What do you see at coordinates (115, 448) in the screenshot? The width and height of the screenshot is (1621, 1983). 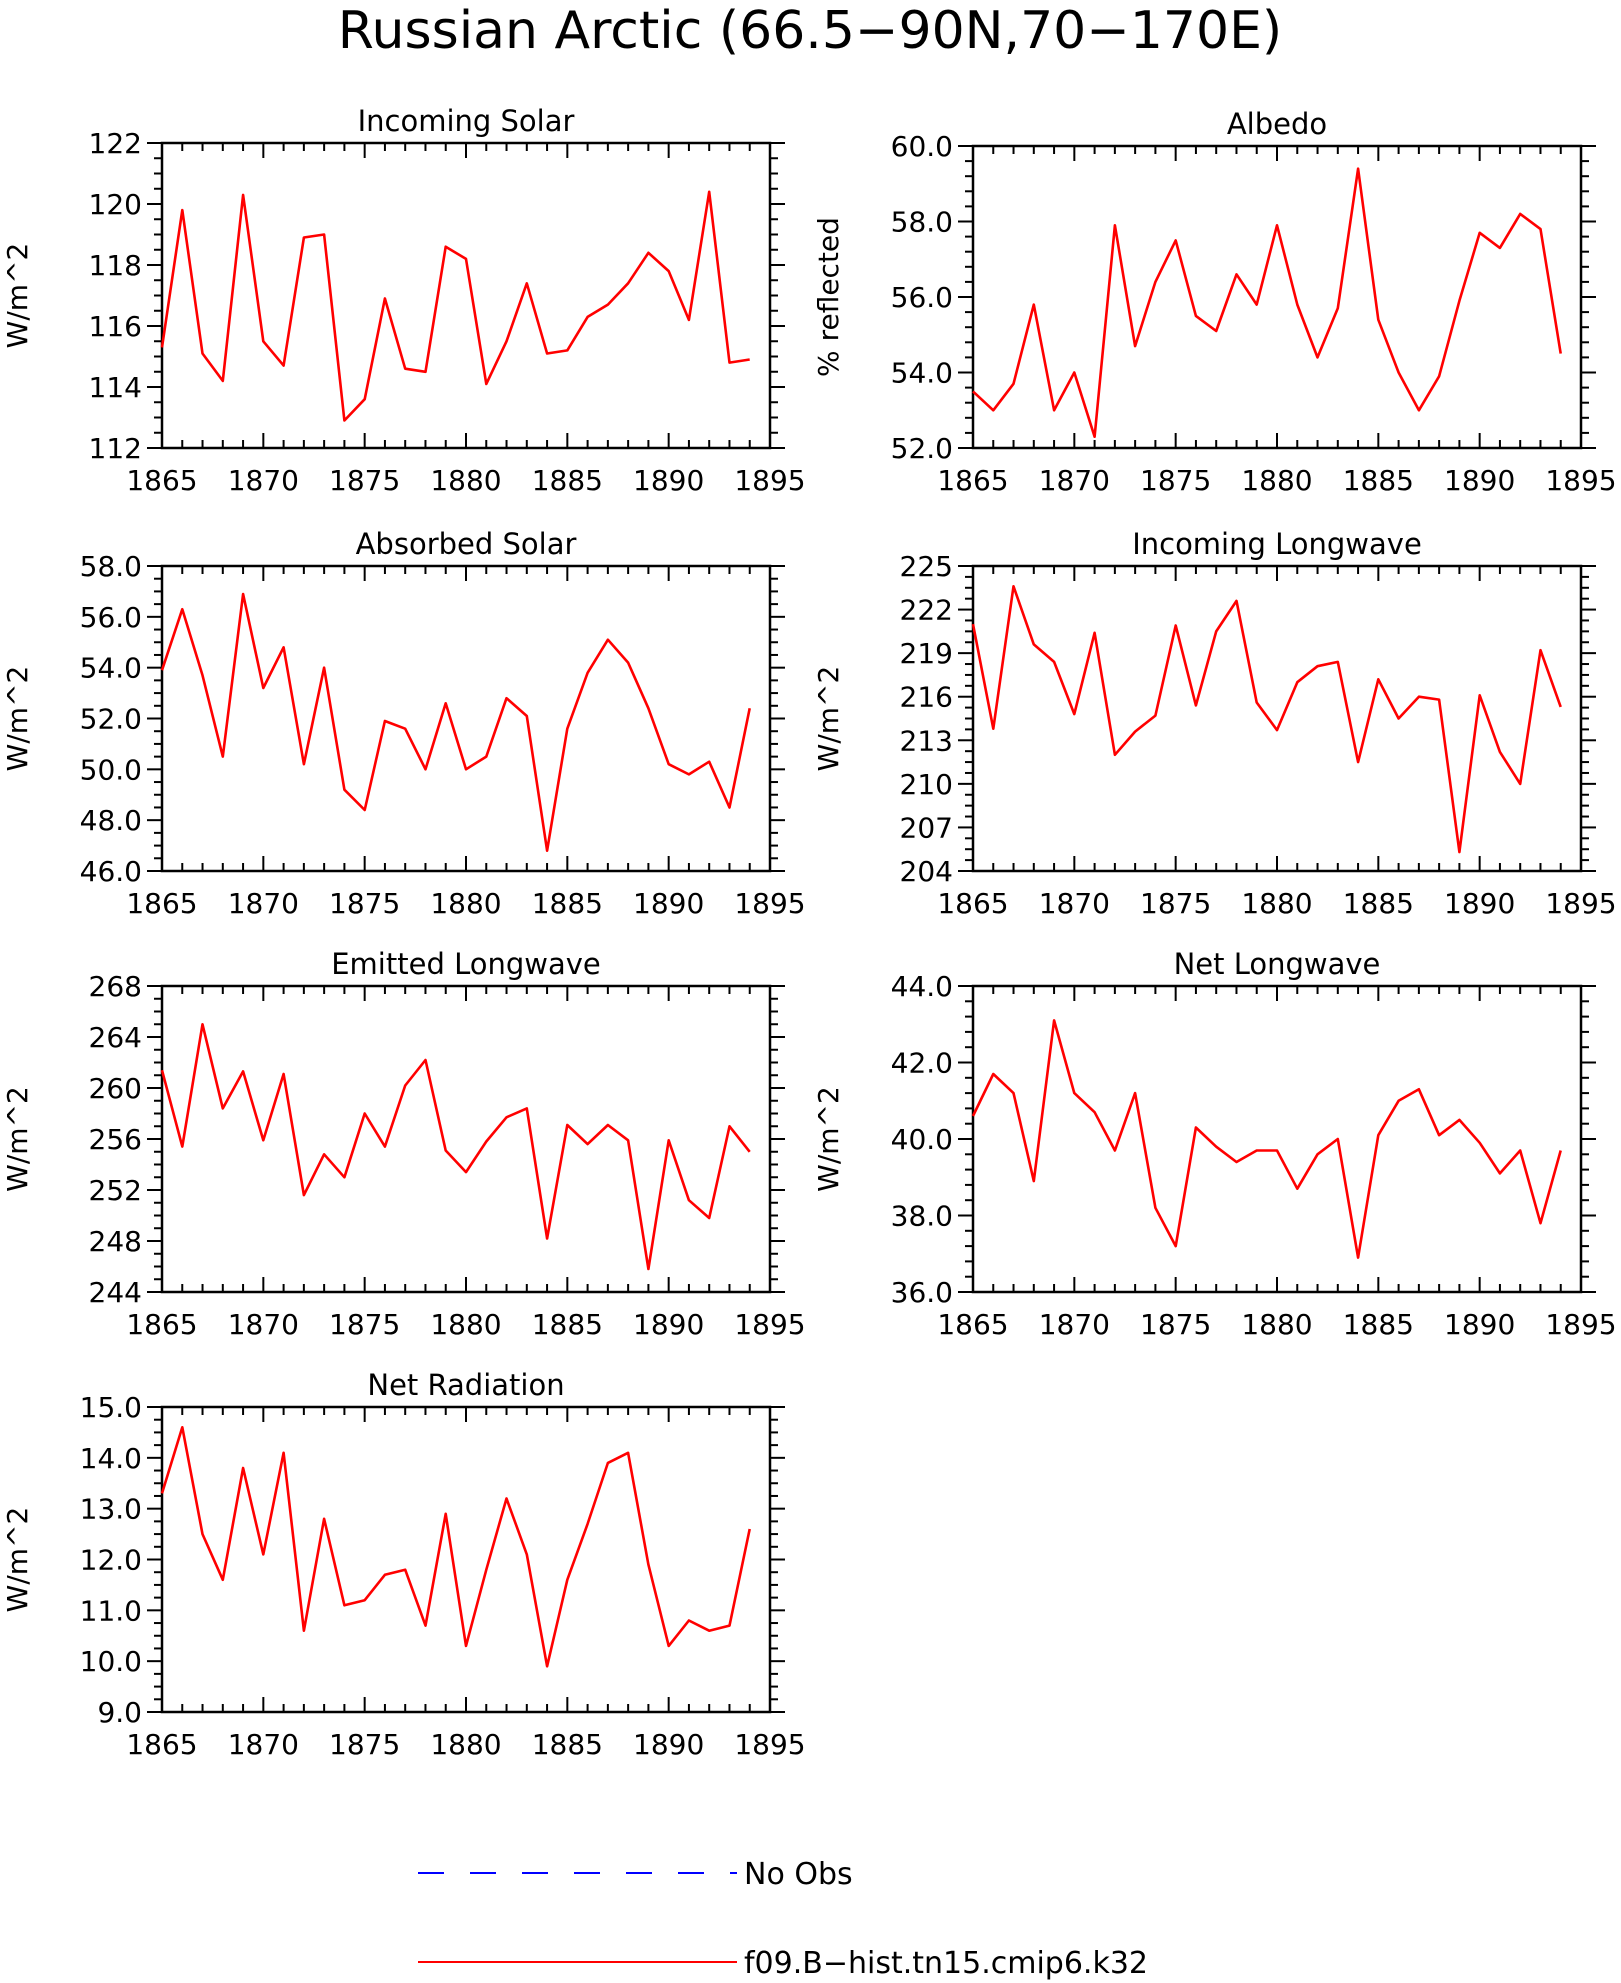 I see `y-tick-label: 112` at bounding box center [115, 448].